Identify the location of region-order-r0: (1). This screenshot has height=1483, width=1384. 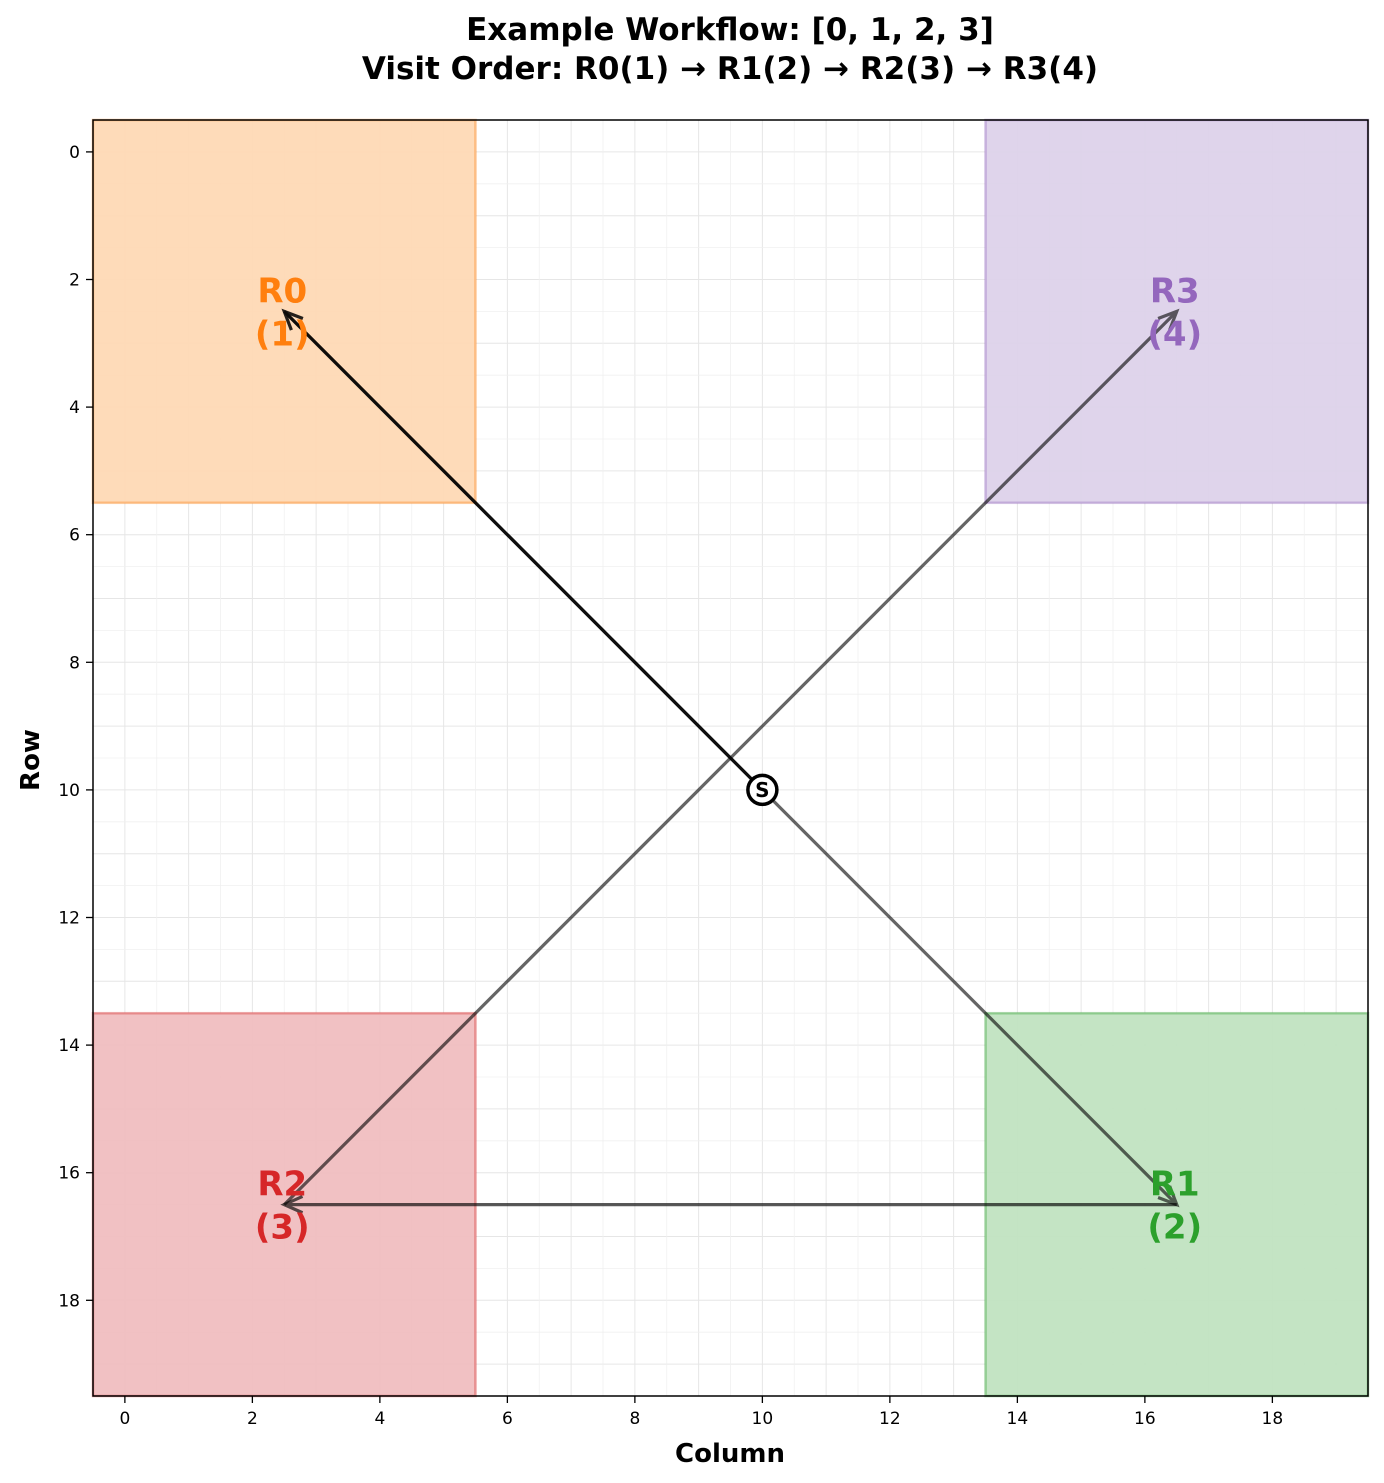
(282, 334).